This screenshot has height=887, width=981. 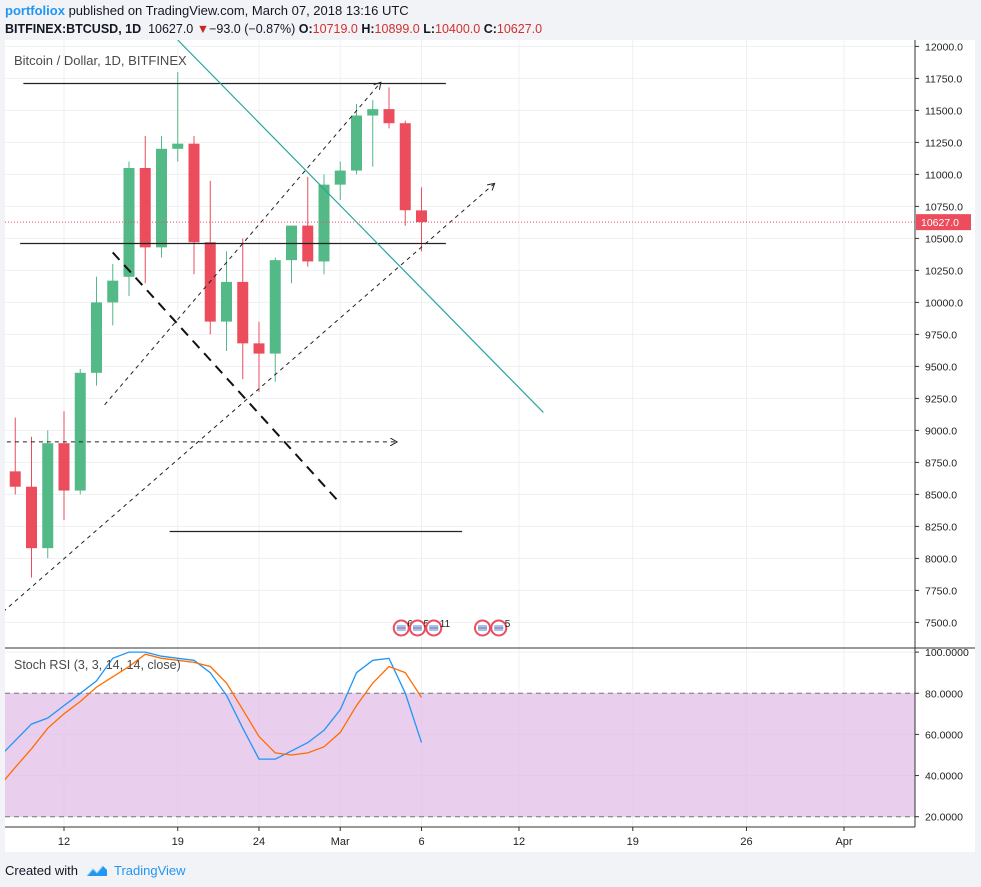 What do you see at coordinates (35, 10) in the screenshot?
I see `author-link: portfoliox` at bounding box center [35, 10].